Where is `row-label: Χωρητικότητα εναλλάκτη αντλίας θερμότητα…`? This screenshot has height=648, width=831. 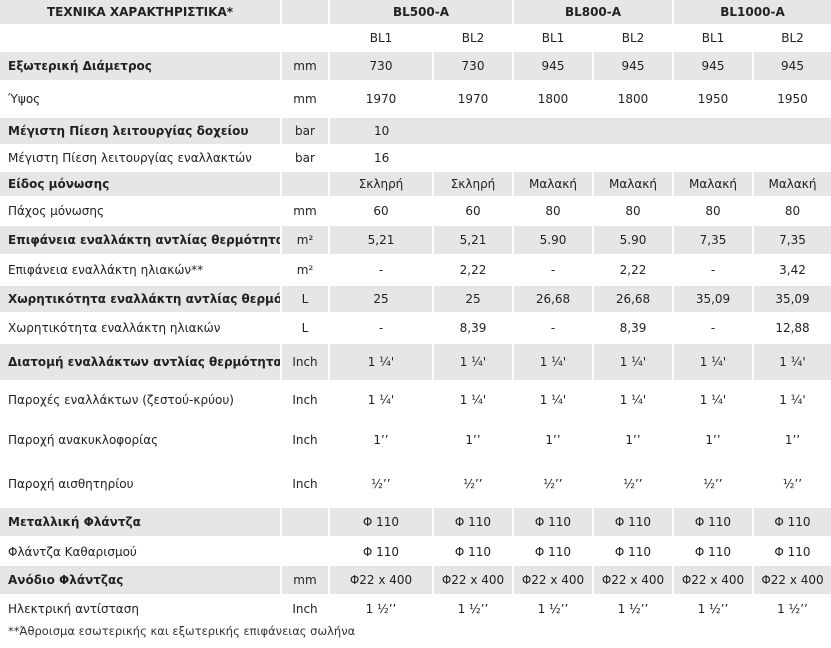
row-label: Χωρητικότητα εναλλάκτη αντλίας θερμότητα… is located at coordinates (140, 299).